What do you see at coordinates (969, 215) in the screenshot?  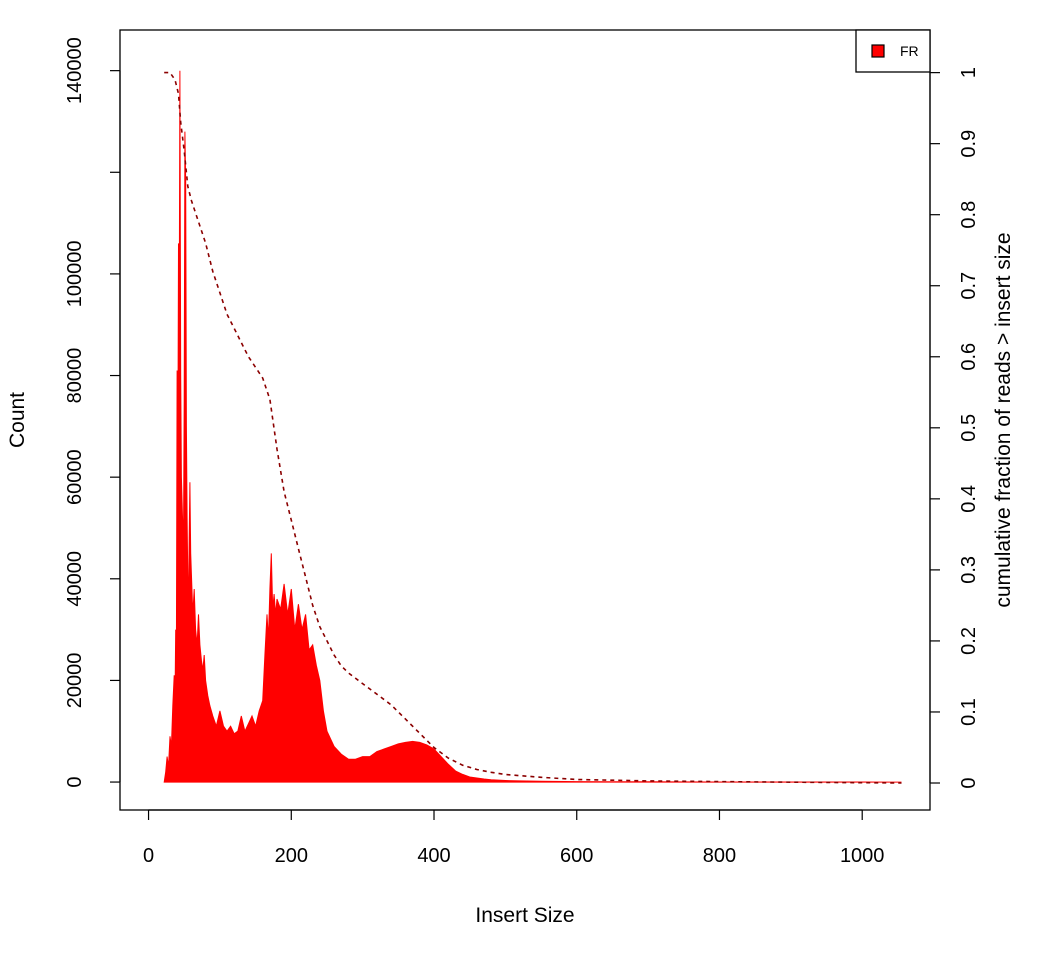 I see `y2-tick-label-0.8: 0.8` at bounding box center [969, 215].